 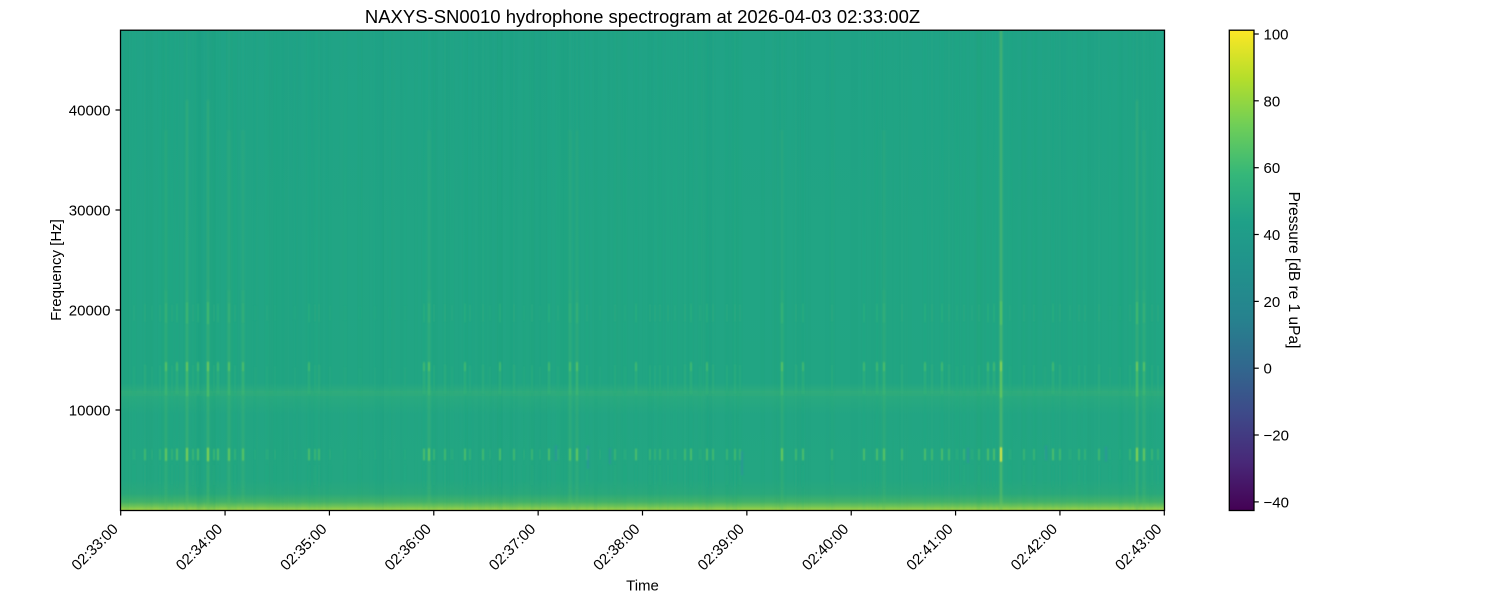 What do you see at coordinates (1293, 270) in the screenshot?
I see `svg-text: Pressure [dB re 1 uPa]` at bounding box center [1293, 270].